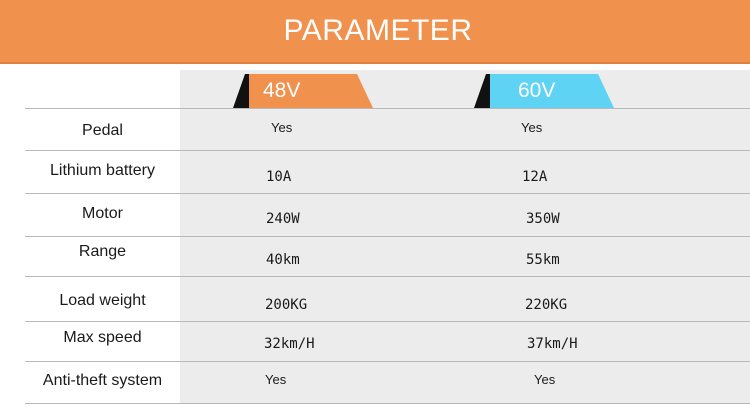 Image resolution: width=750 pixels, height=420 pixels. Describe the element at coordinates (532, 127) in the screenshot. I see `value-60v-pedal: Yes` at that location.